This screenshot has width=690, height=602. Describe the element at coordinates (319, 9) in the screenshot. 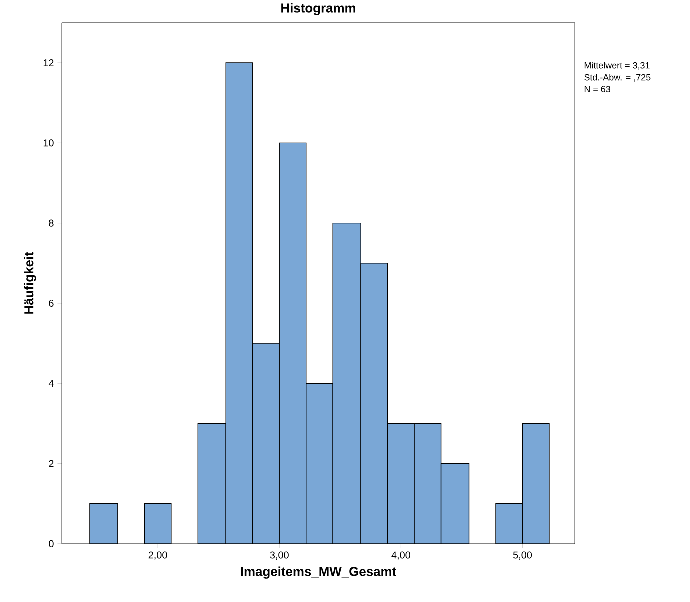

I see `chart-title: Histogramm` at that location.